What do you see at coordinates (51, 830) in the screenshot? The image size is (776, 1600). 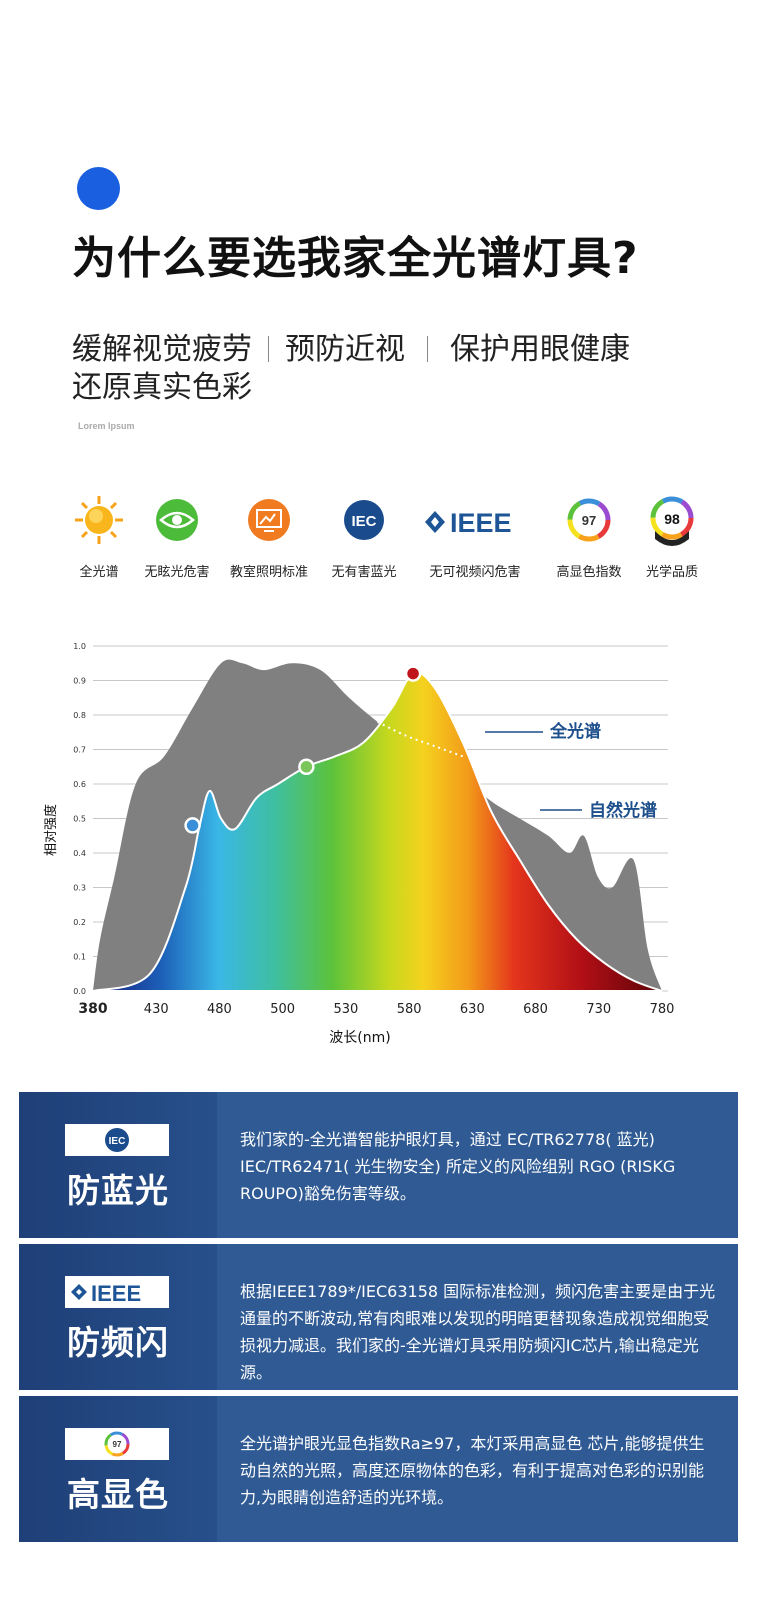 I see `y-axis-label: 相对强度` at bounding box center [51, 830].